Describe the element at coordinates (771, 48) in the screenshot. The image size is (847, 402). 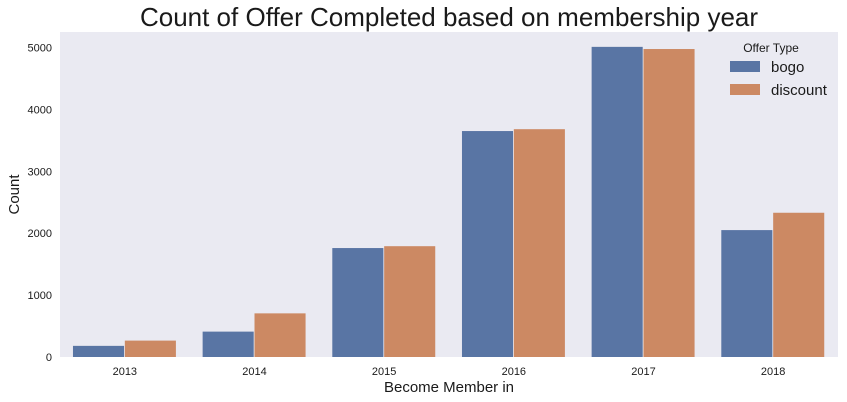
I see `legend-title: Offer Type` at that location.